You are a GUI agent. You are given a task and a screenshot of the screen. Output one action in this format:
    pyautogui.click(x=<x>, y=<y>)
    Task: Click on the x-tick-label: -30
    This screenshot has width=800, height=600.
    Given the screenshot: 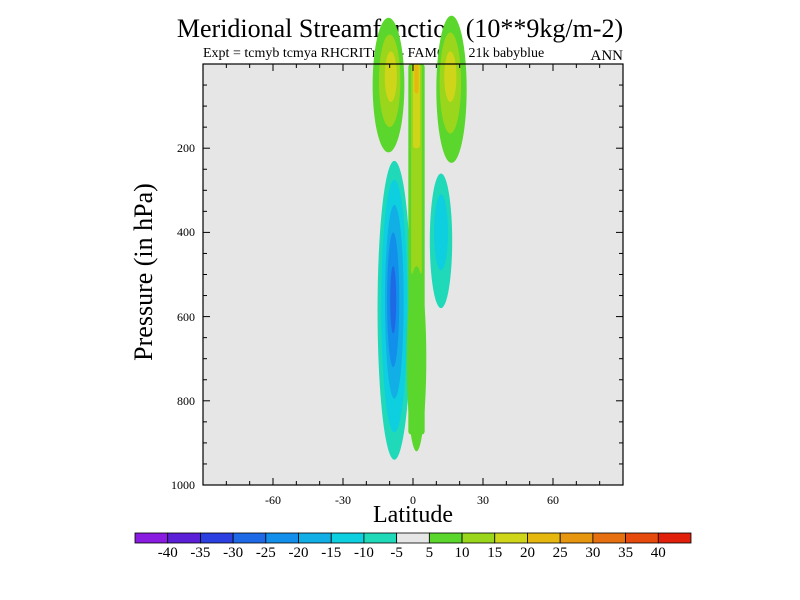 What is the action you would take?
    pyautogui.click(x=343, y=500)
    